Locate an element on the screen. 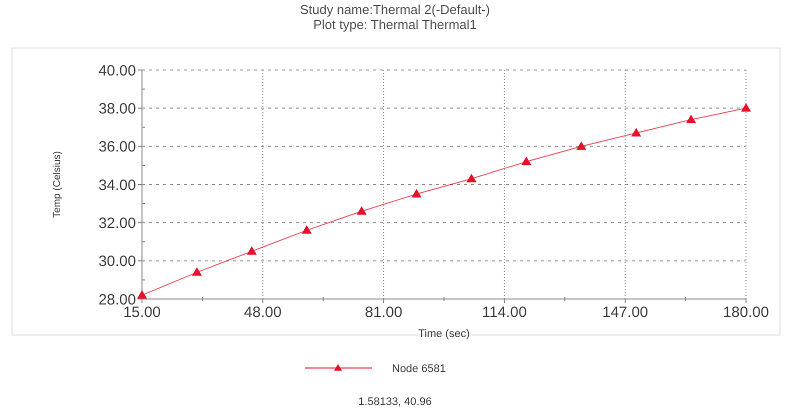 The height and width of the screenshot is (417, 790). x-tick-label: 48.00 is located at coordinates (263, 312).